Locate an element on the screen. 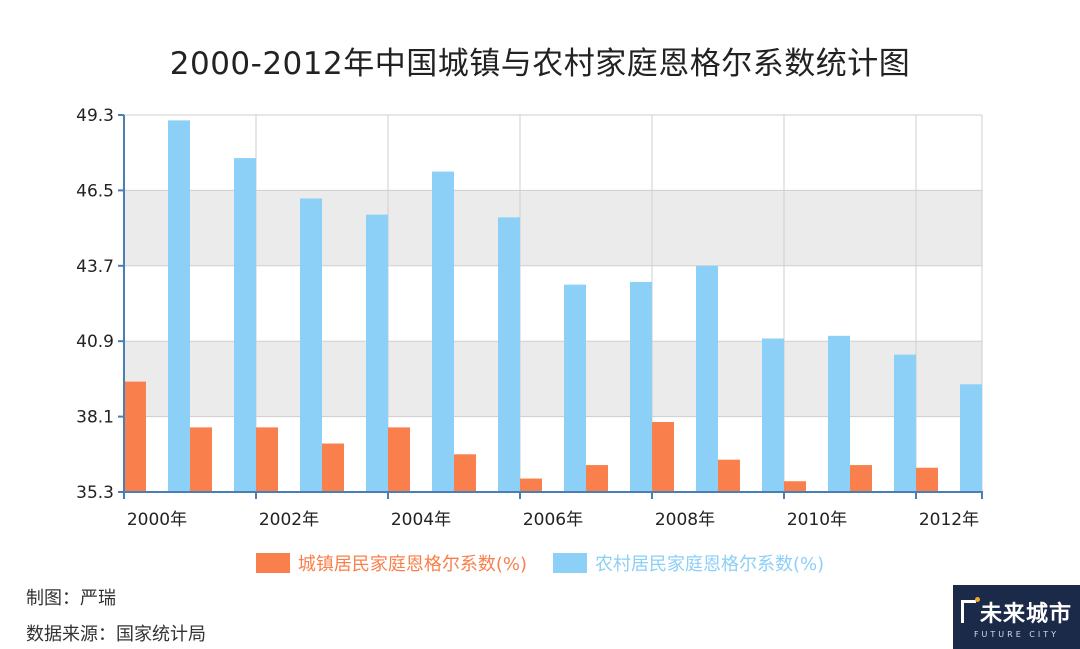 Image resolution: width=1080 pixels, height=649 pixels. chart-title: 2000-2012年中国城镇与农村家庭恩格尔系数统计图 is located at coordinates (540, 64).